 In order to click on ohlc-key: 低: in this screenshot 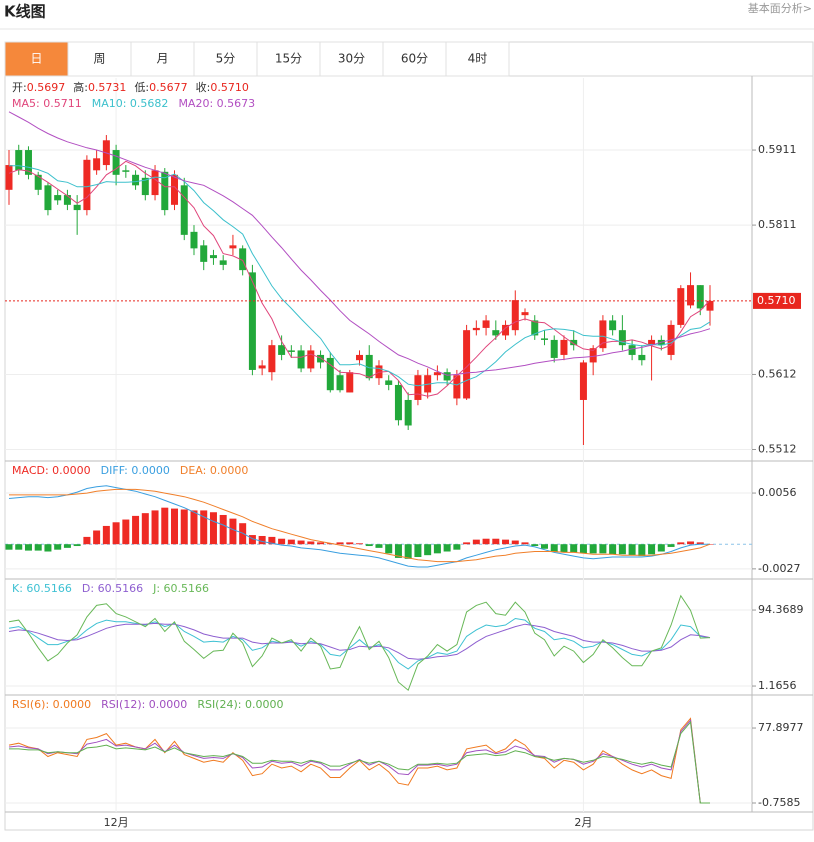, I will do `click(141, 87)`.